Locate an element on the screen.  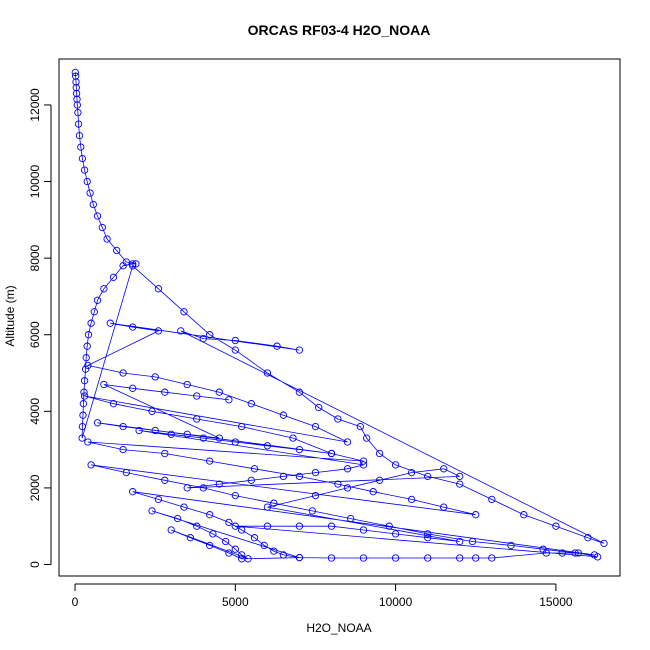
y-tick-label: 8000 is located at coordinates (35, 257).